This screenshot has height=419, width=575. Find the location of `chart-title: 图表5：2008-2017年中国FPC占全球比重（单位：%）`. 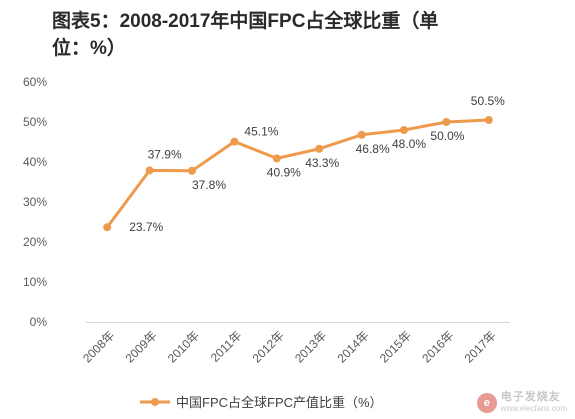

chart-title: 图表5：2008-2017年中国FPC占全球比重（单位：%） is located at coordinates (245, 35).